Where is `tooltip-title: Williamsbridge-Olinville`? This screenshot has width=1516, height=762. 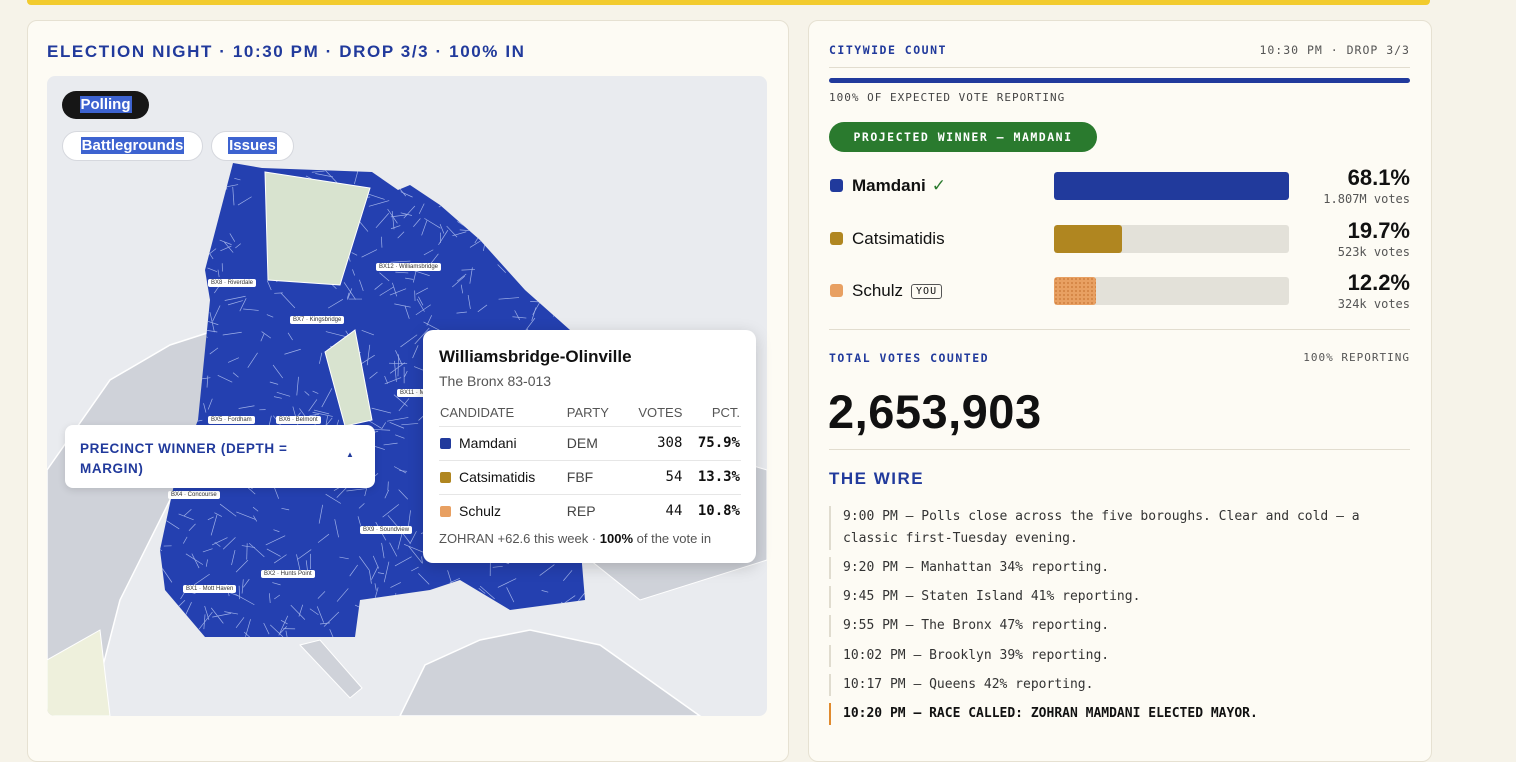
tooltip-title: Williamsbridge-Olinville is located at coordinates (535, 357).